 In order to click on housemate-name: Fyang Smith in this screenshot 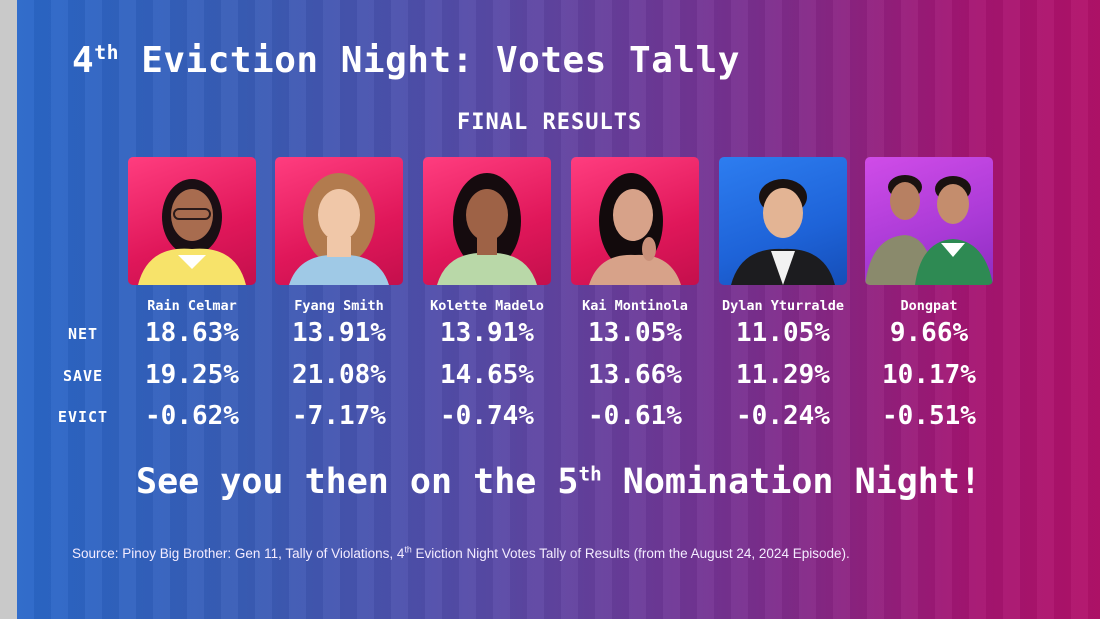, I will do `click(339, 306)`.